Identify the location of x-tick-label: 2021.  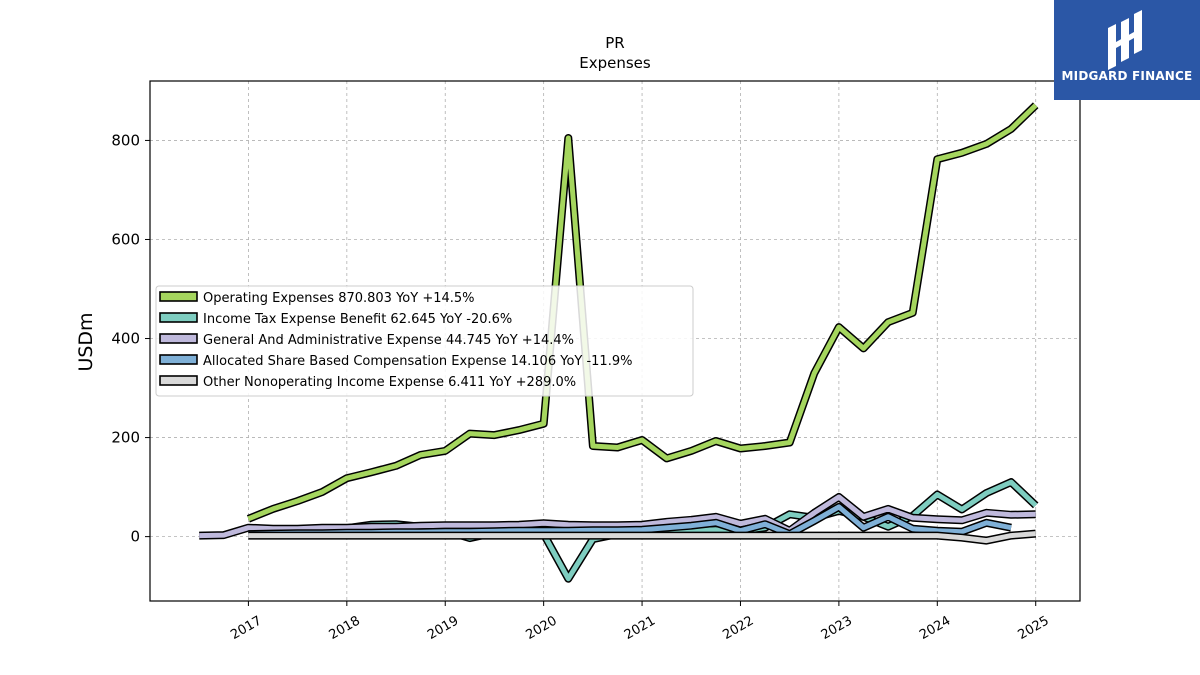
(640, 628).